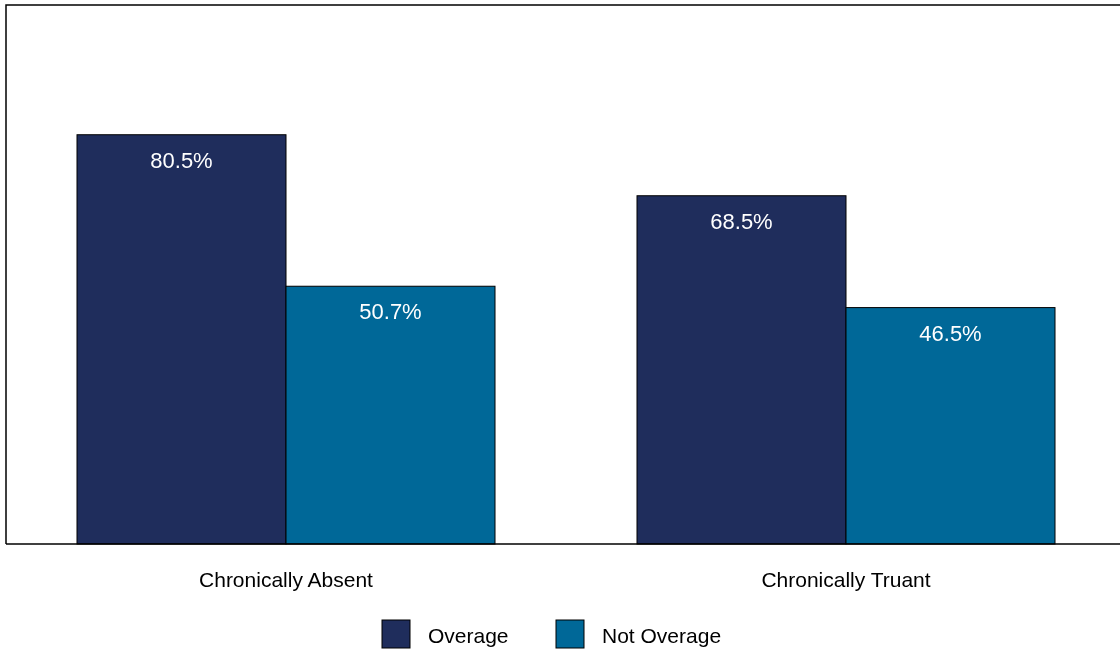 Image resolution: width=1120 pixels, height=654 pixels. Describe the element at coordinates (286, 579) in the screenshot. I see `x-tick-label: Chronically Absent` at that location.